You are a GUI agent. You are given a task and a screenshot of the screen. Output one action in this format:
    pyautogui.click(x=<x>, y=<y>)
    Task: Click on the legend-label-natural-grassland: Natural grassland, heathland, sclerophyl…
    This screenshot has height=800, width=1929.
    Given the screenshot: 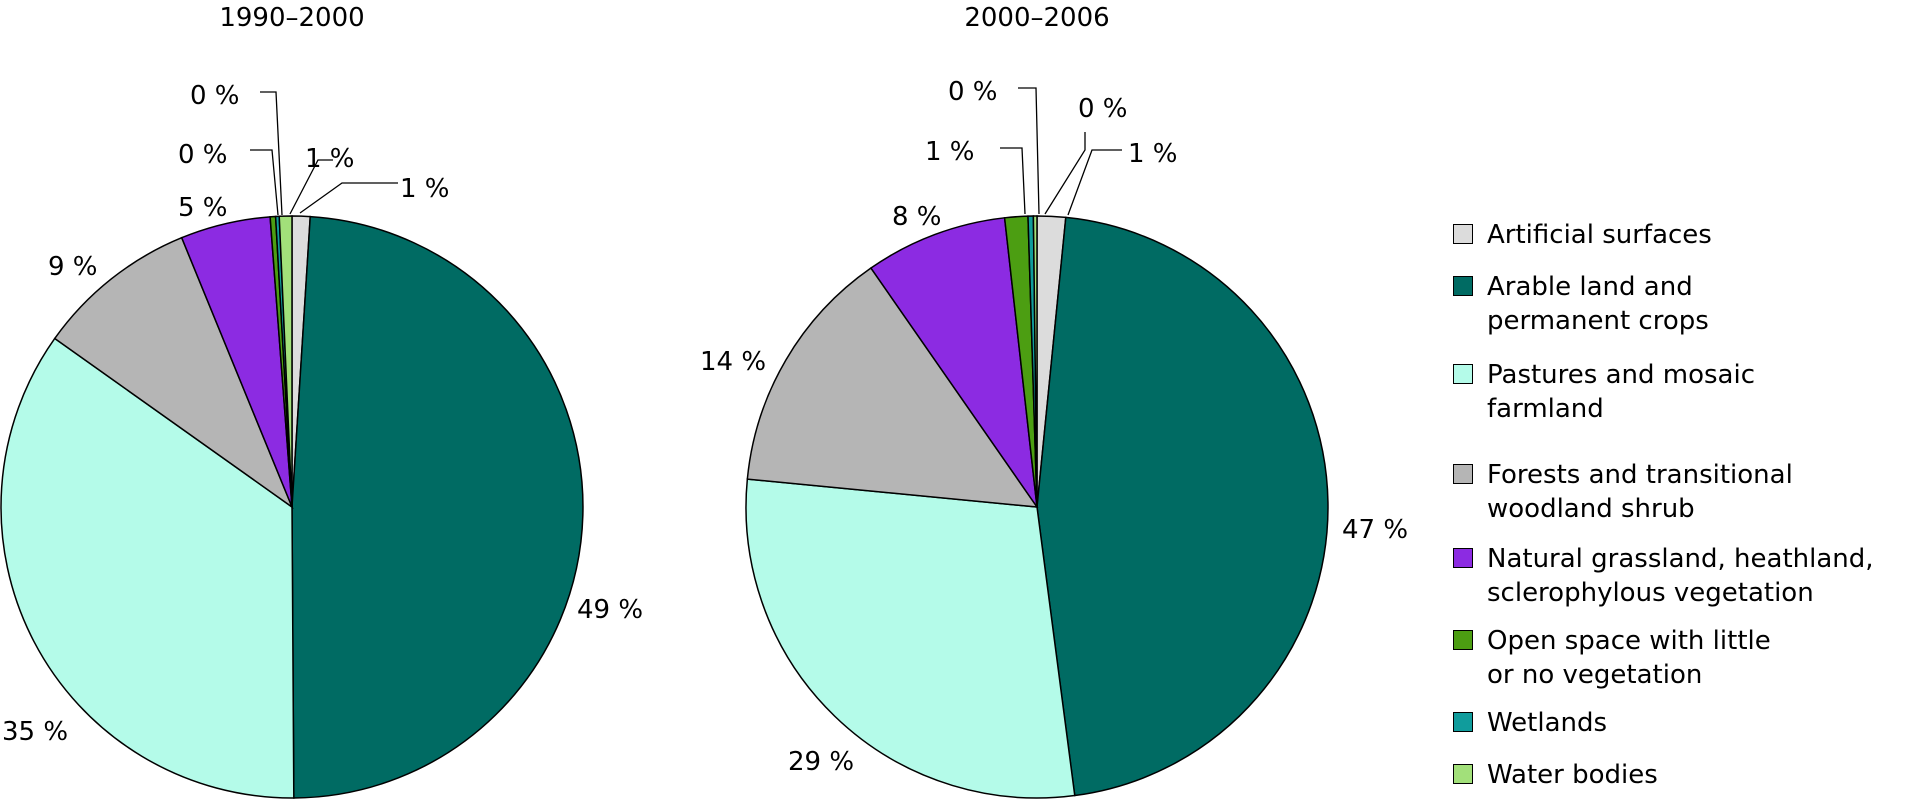 What is the action you would take?
    pyautogui.click(x=1680, y=576)
    